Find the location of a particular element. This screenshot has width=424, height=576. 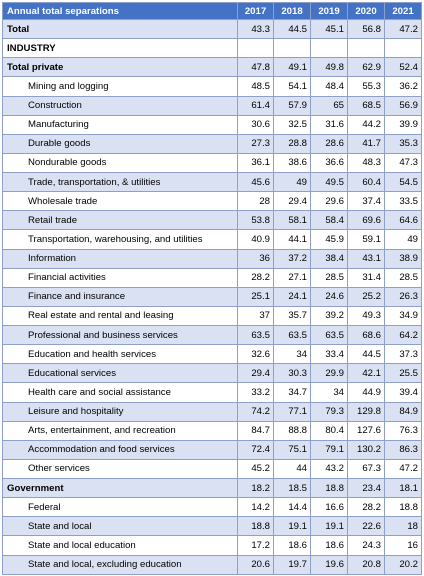

row-value: 32.6 is located at coordinates (255, 354).